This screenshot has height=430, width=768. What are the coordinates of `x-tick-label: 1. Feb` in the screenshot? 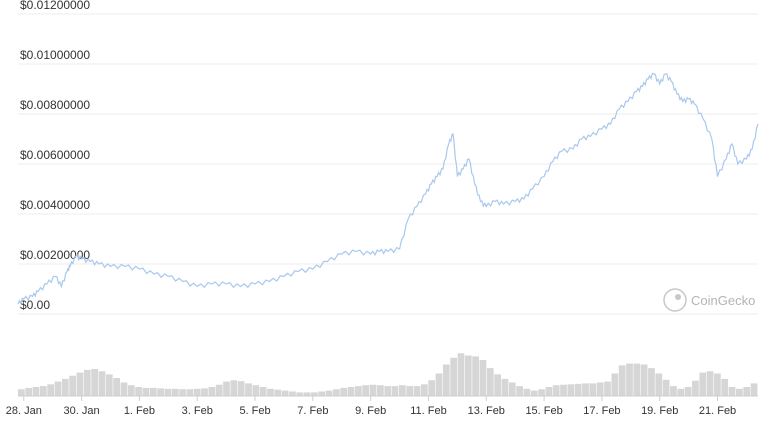 It's located at (139, 411).